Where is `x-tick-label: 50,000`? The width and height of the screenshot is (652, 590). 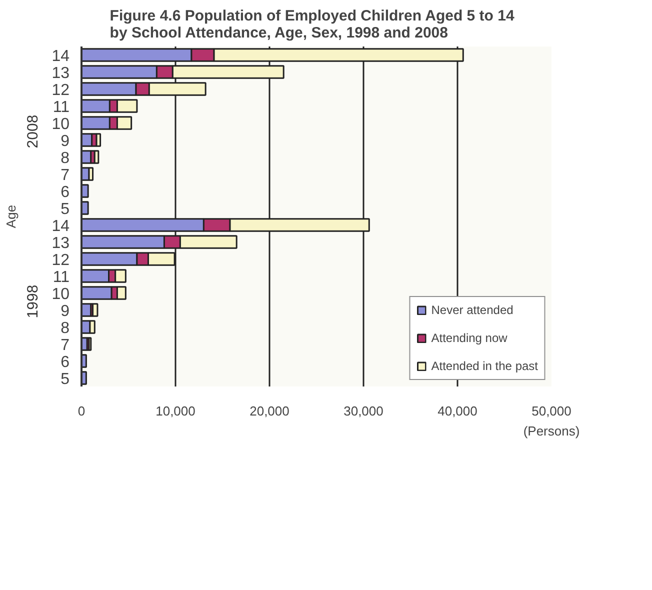 x-tick-label: 50,000 is located at coordinates (552, 411).